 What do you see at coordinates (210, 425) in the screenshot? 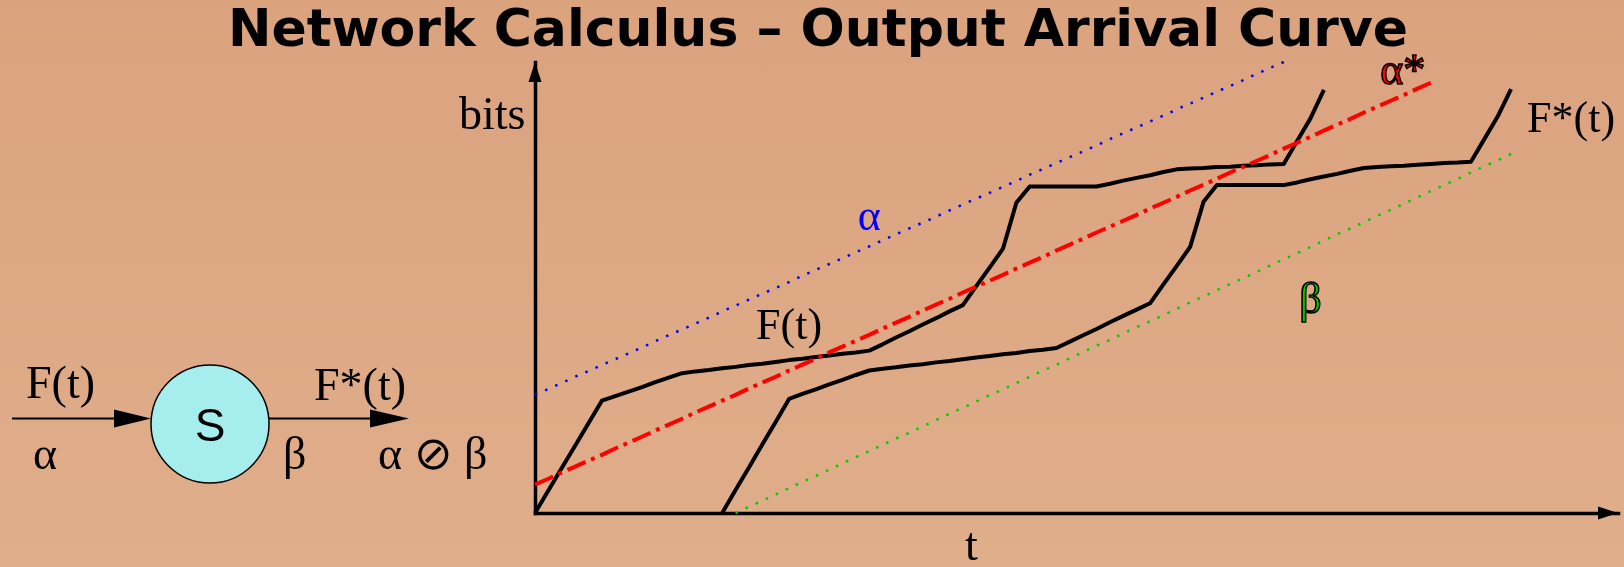
I see `text: S` at bounding box center [210, 425].